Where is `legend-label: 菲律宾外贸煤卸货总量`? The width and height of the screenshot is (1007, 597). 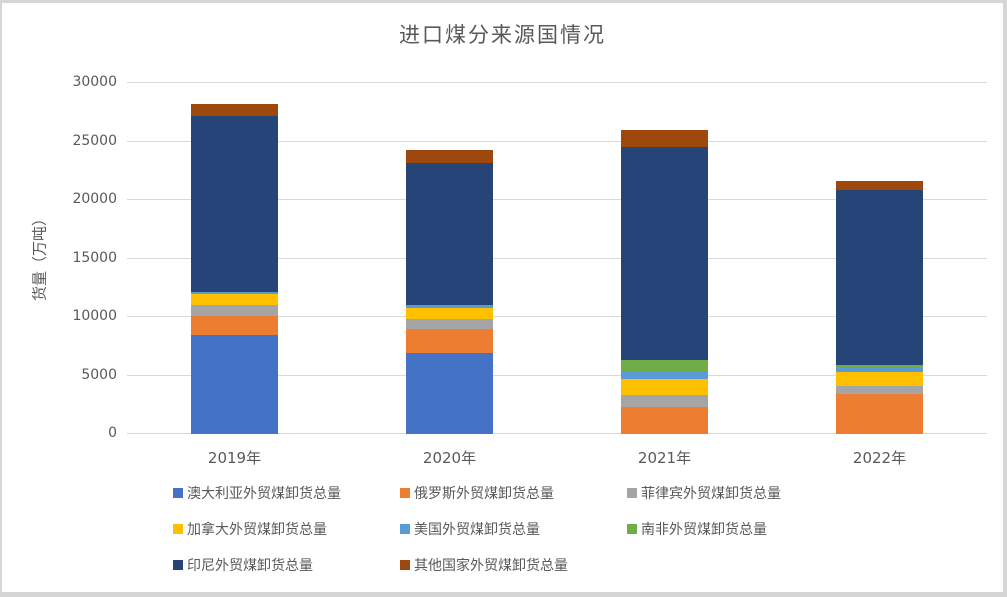
legend-label: 菲律宾外贸煤卸货总量 is located at coordinates (711, 494).